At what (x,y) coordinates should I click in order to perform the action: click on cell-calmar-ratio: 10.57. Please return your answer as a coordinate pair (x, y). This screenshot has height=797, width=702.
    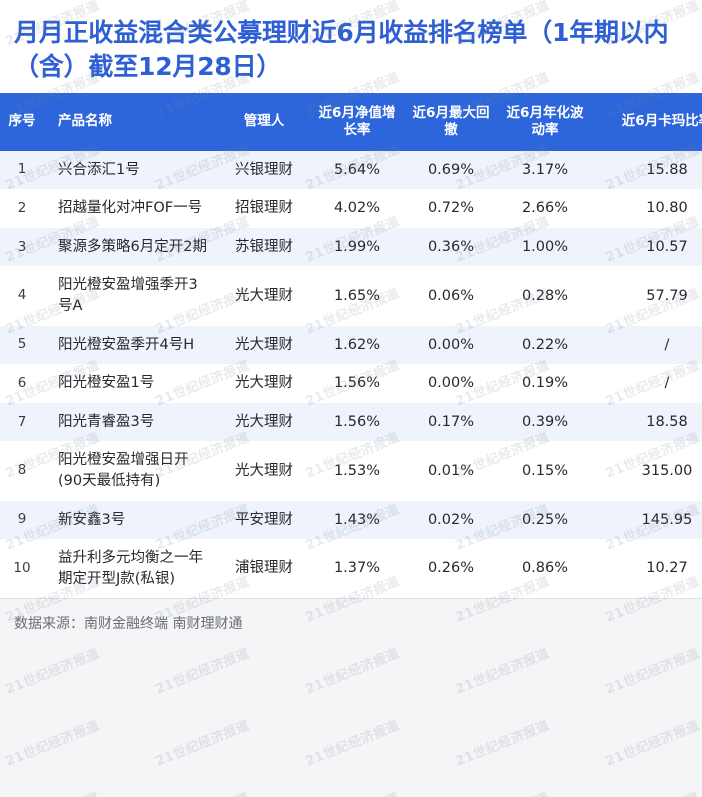
    Looking at the image, I should click on (667, 246).